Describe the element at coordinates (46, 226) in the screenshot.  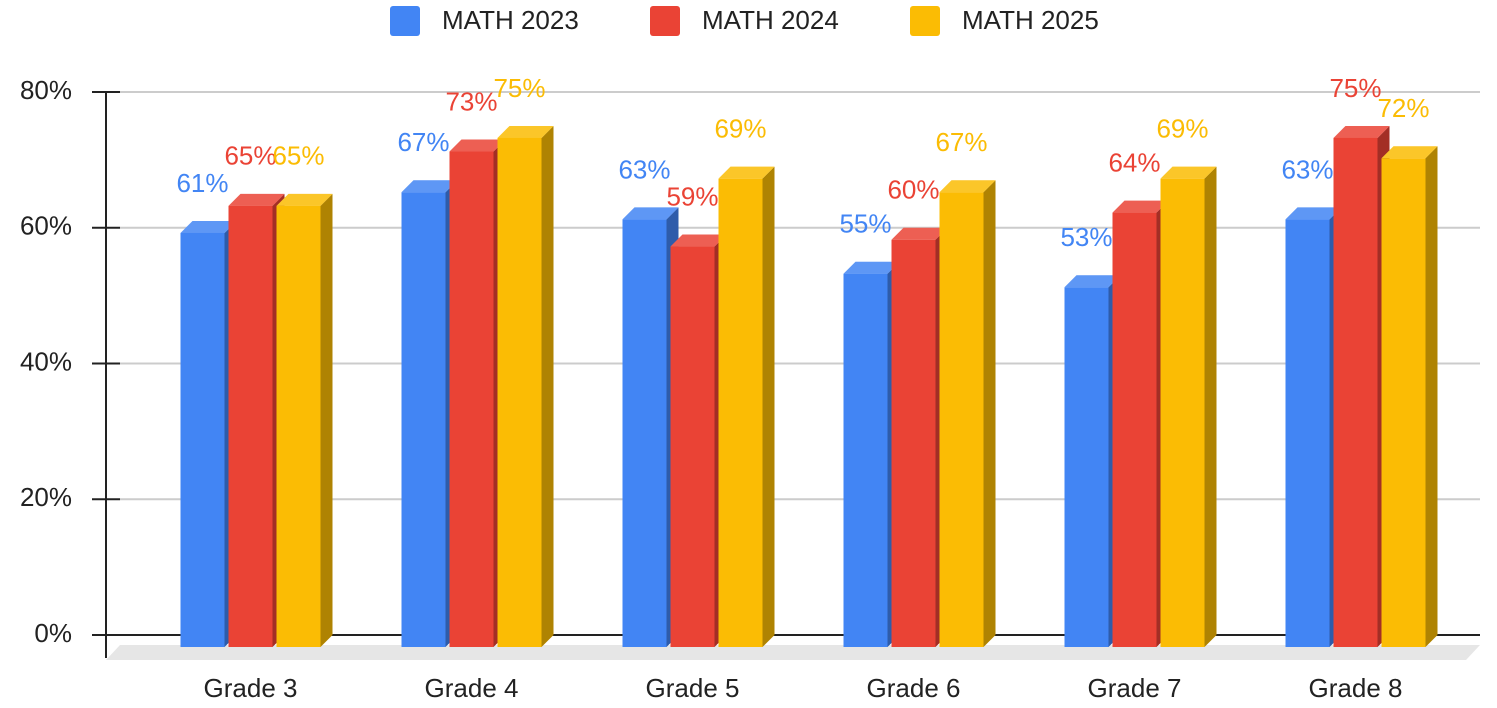
I see `y-tick-label: 60%` at that location.